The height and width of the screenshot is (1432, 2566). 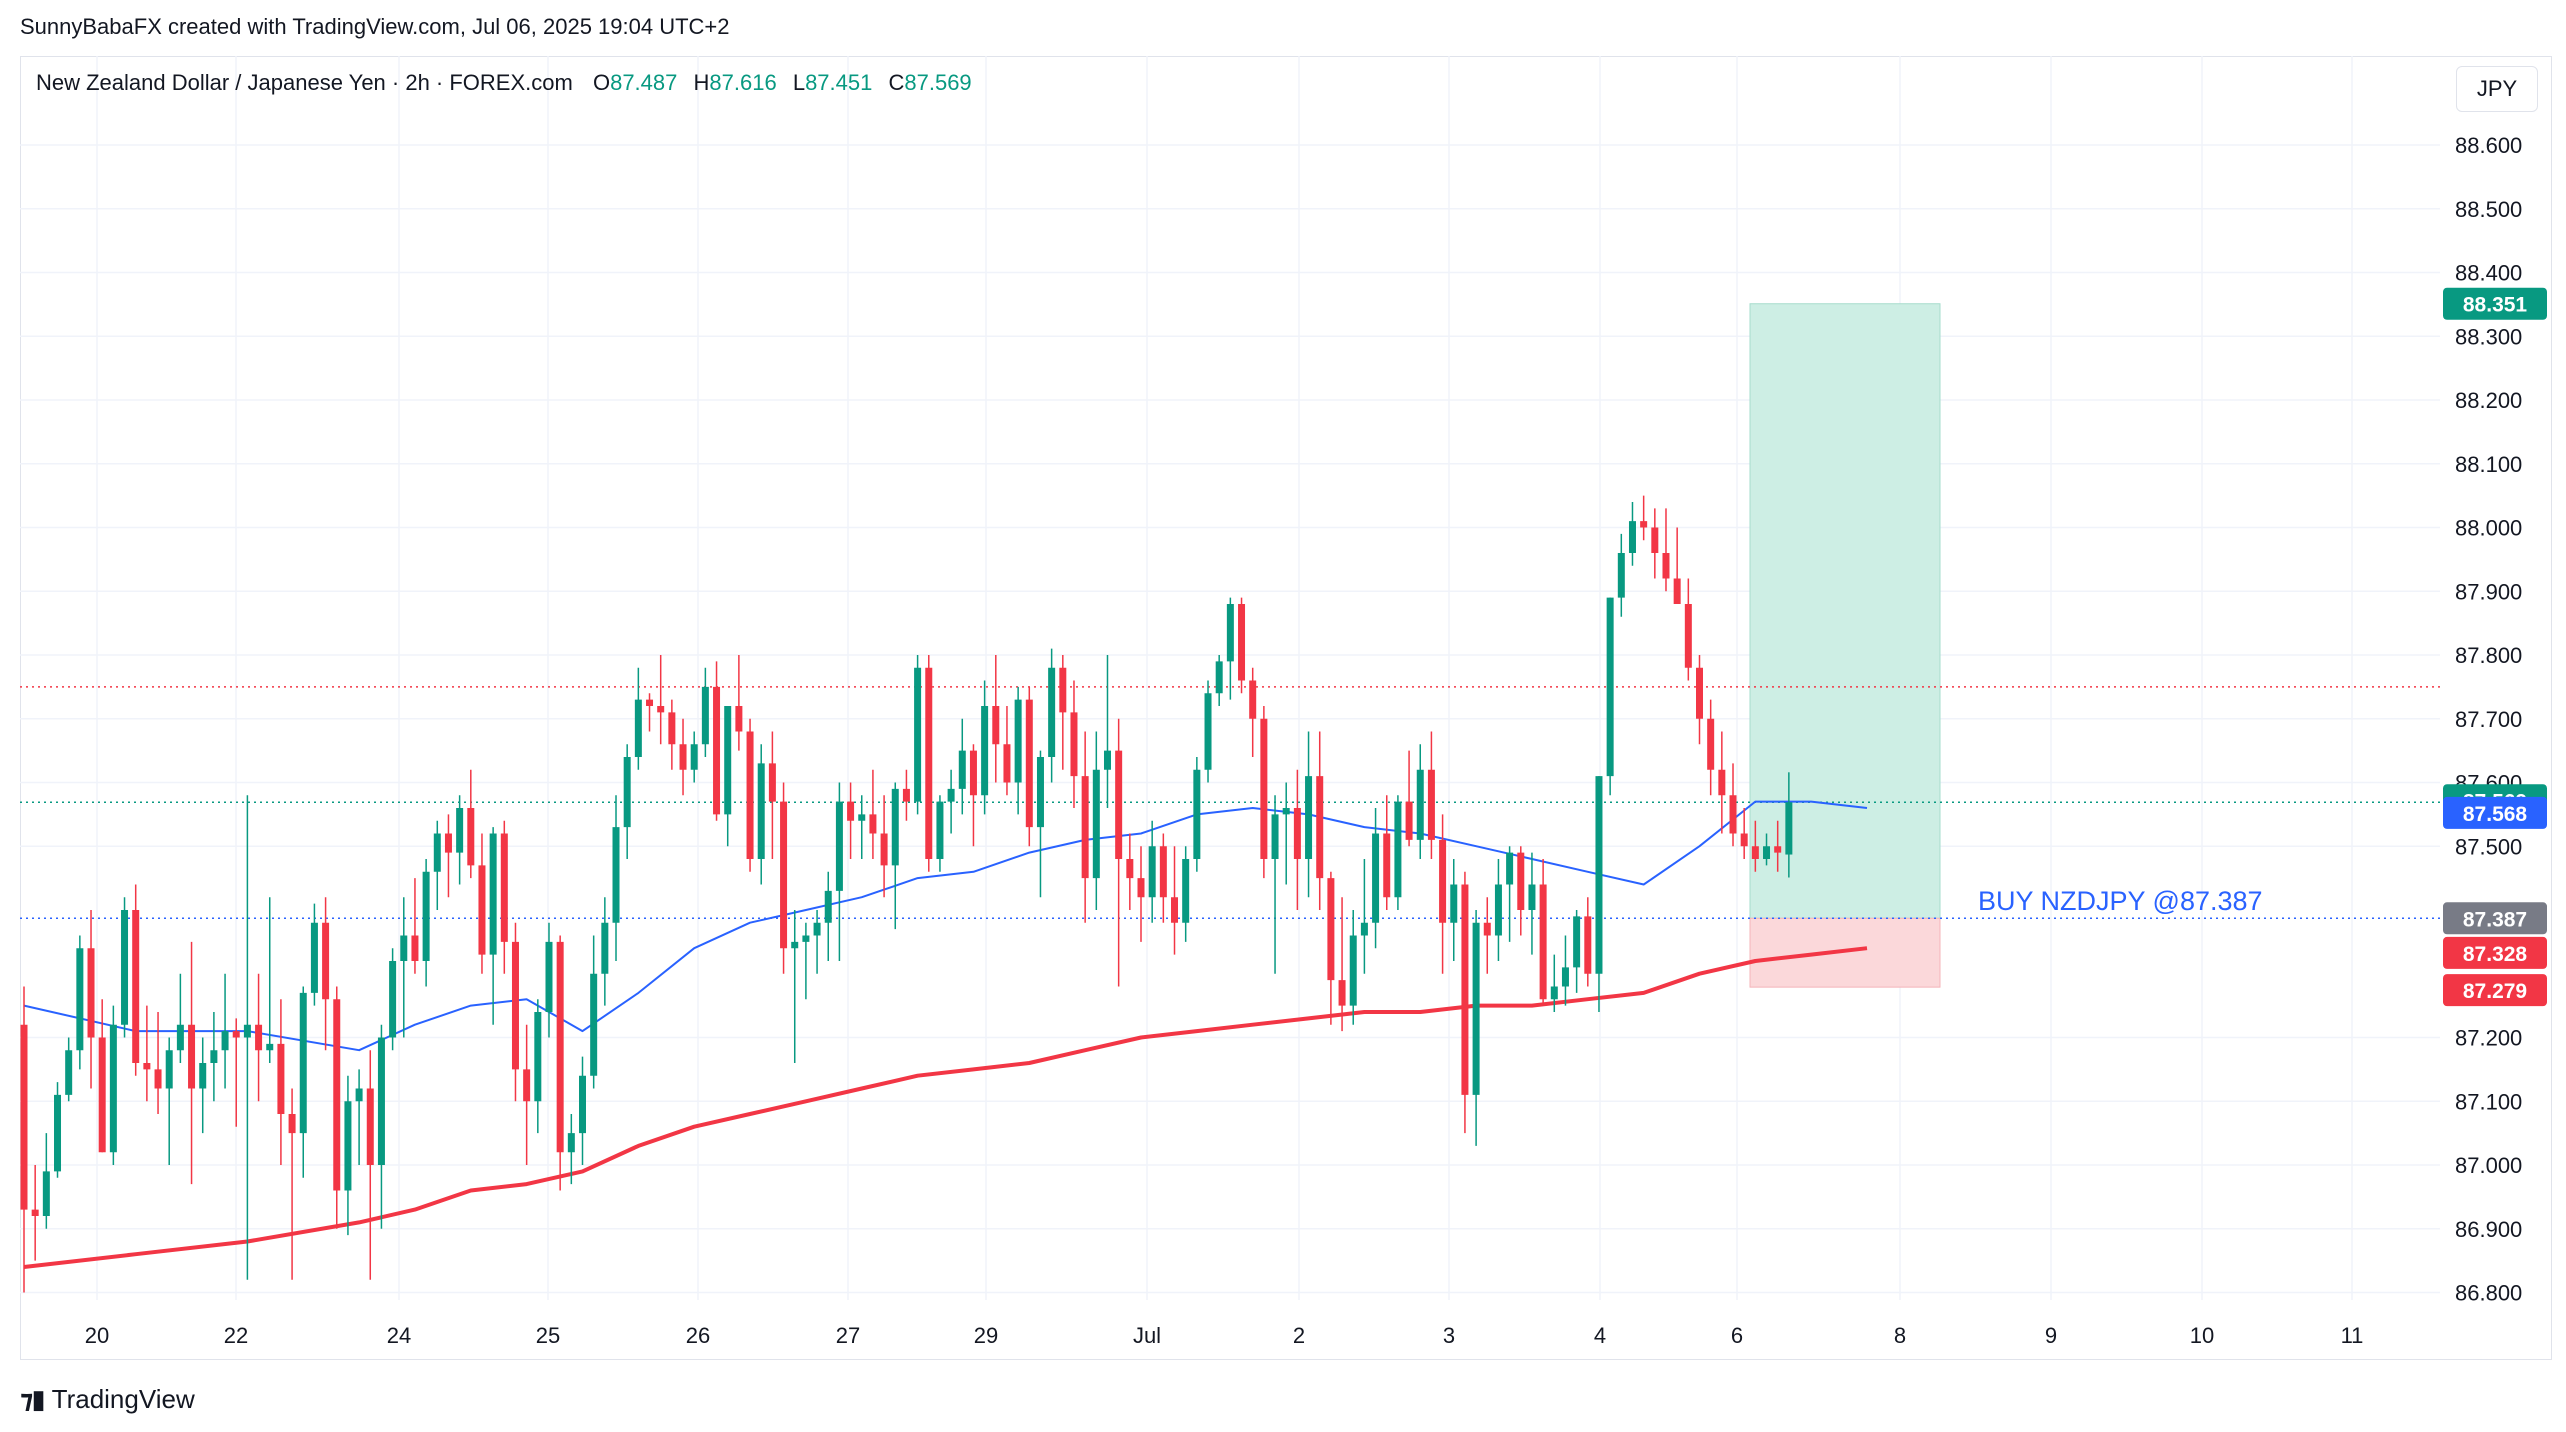 I want to click on x-tick-label: 4, so click(x=1600, y=1335).